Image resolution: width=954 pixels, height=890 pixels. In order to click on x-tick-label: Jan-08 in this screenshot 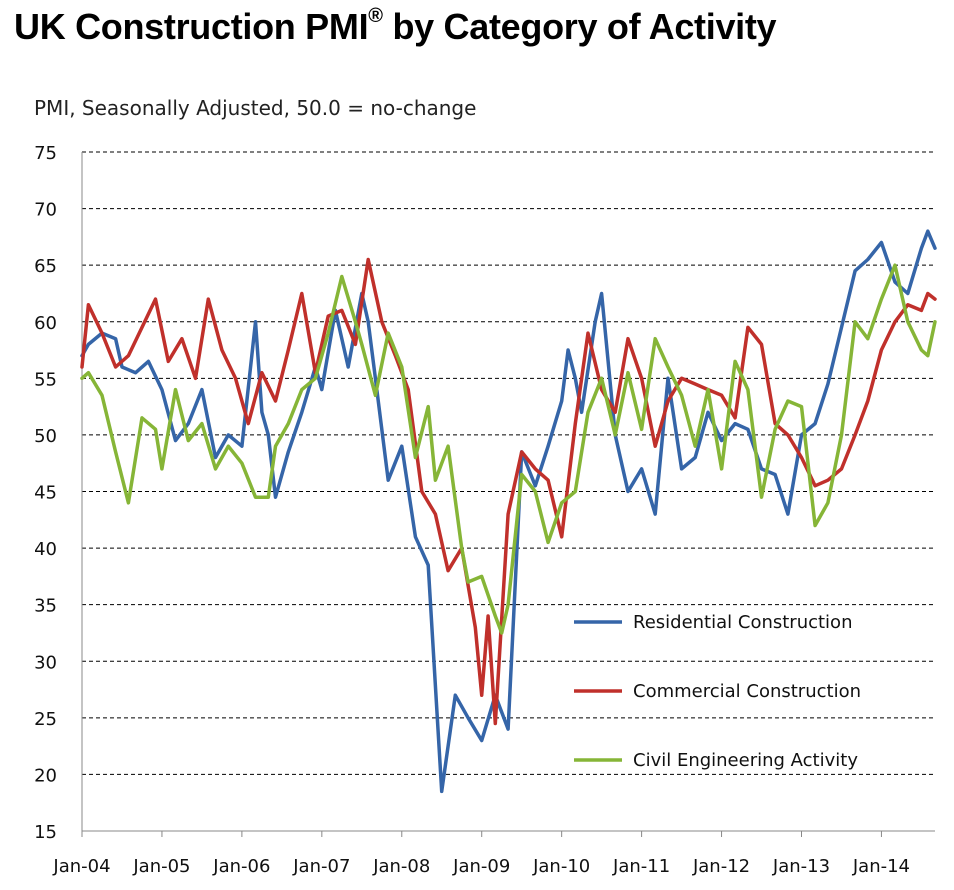, I will do `click(401, 866)`.